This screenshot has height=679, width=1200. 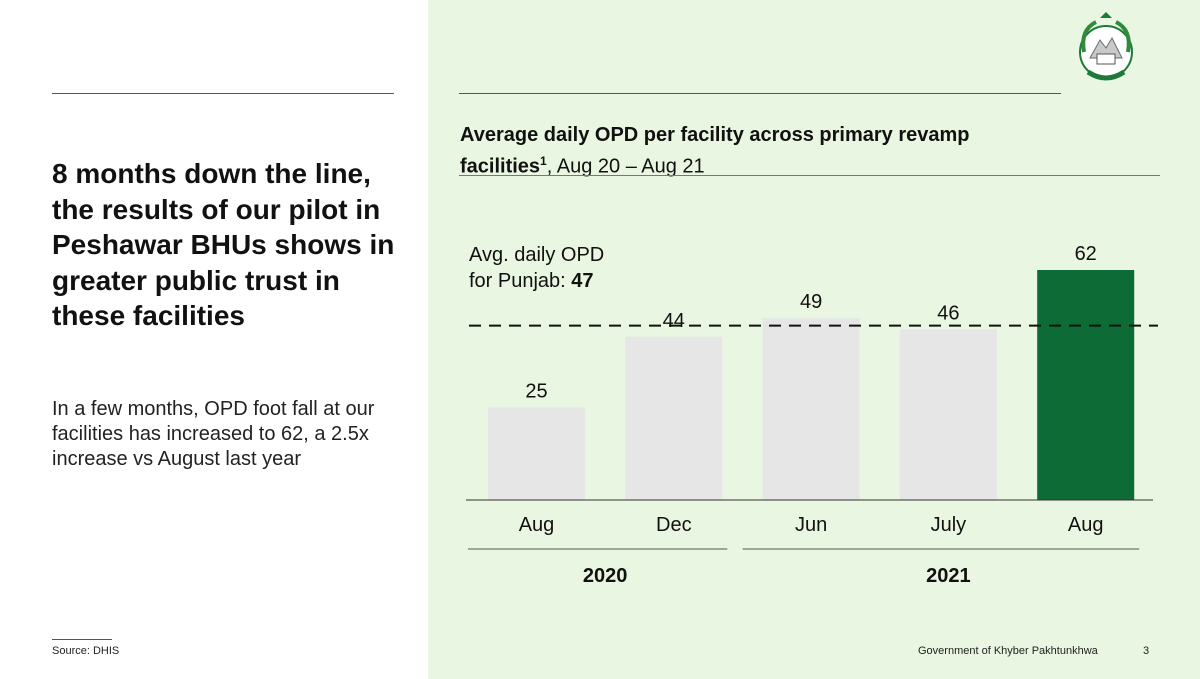 What do you see at coordinates (605, 576) in the screenshot?
I see `year-label-2020: 2020` at bounding box center [605, 576].